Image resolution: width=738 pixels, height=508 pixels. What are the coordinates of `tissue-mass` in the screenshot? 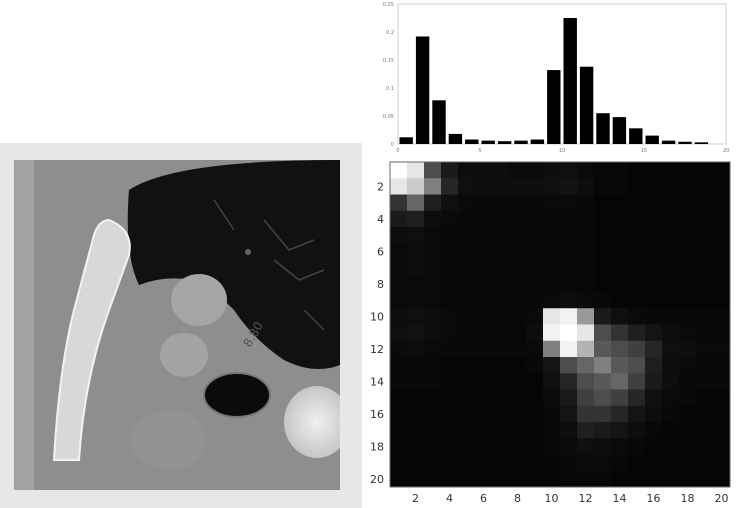 It's located at (184, 355).